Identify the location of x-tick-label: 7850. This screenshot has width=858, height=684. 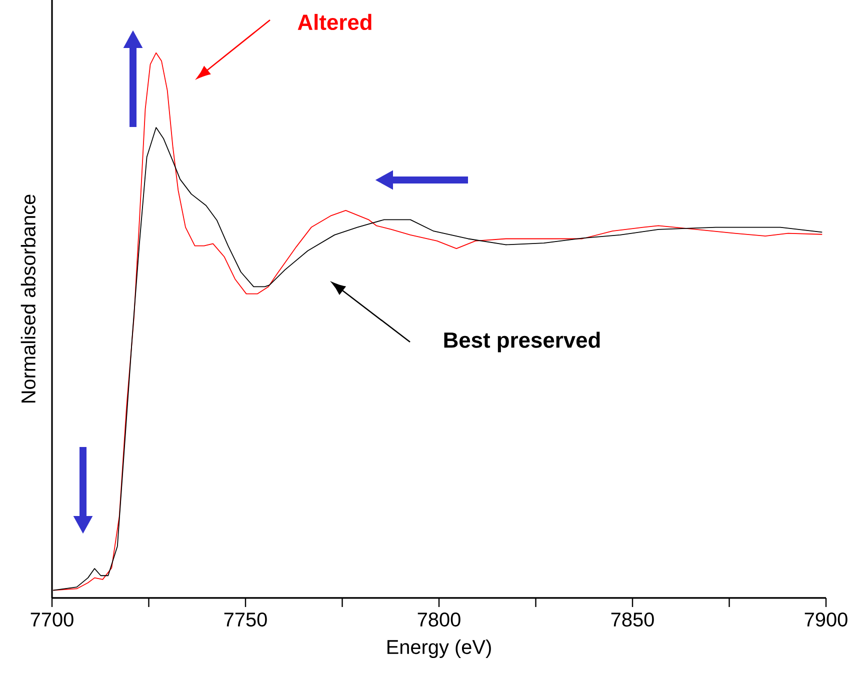
(632, 619).